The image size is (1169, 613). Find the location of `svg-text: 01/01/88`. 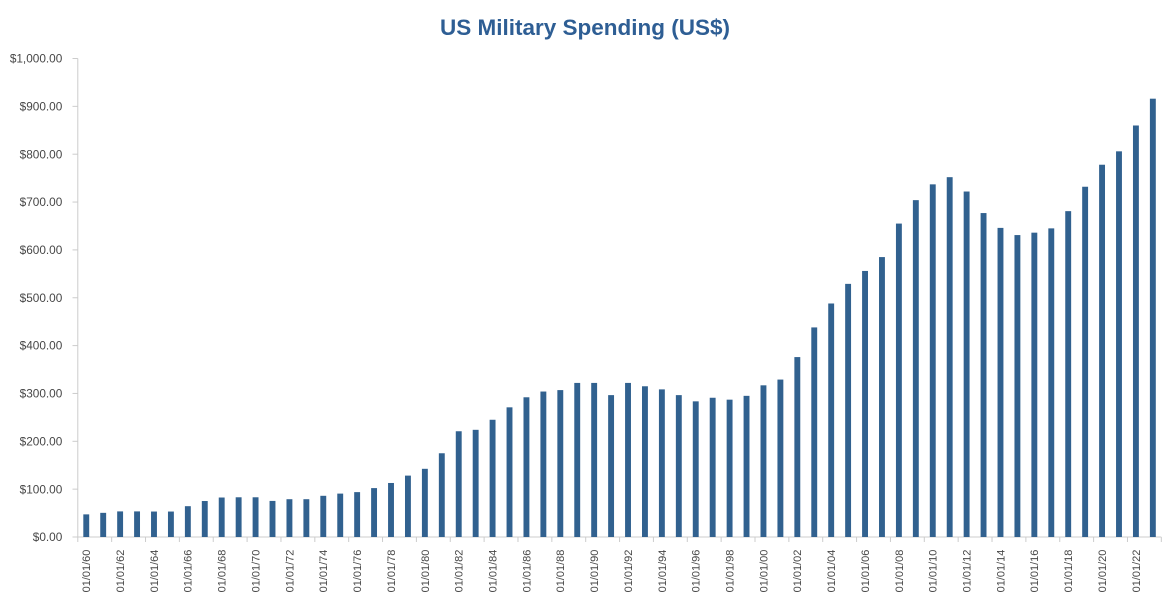

svg-text: 01/01/88 is located at coordinates (561, 571).